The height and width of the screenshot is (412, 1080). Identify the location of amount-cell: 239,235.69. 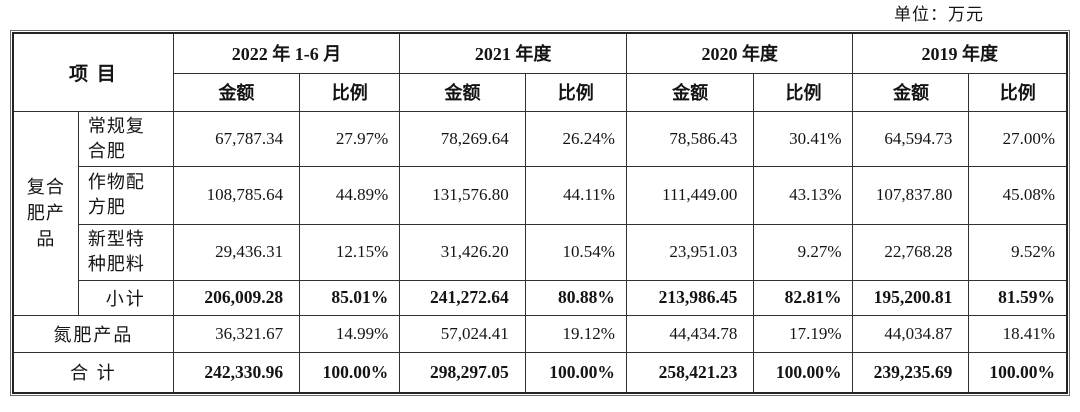
(911, 372).